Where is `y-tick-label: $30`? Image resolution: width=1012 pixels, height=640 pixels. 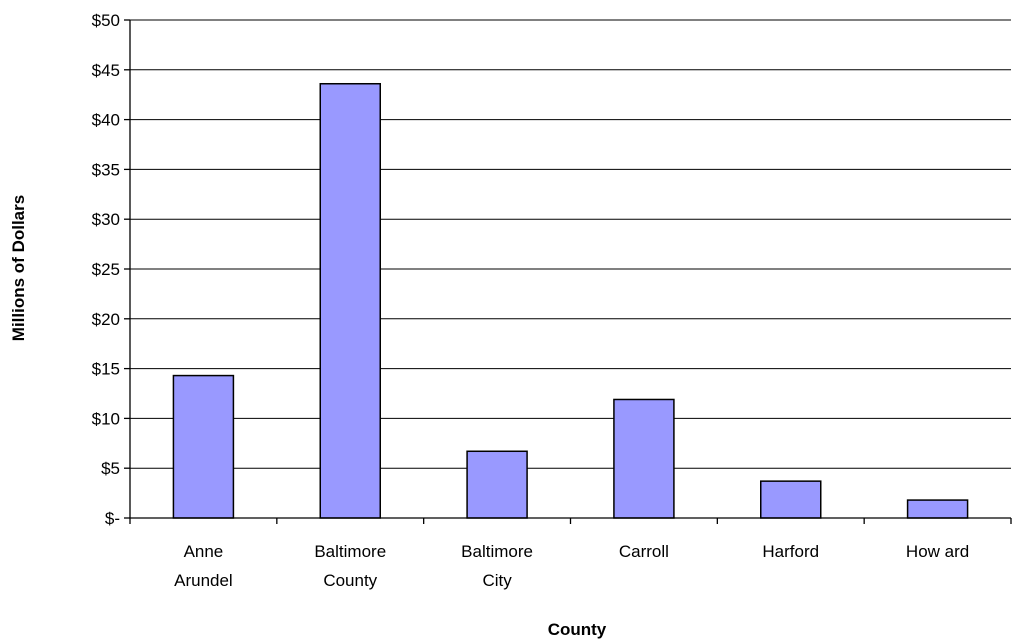 y-tick-label: $30 is located at coordinates (106, 219).